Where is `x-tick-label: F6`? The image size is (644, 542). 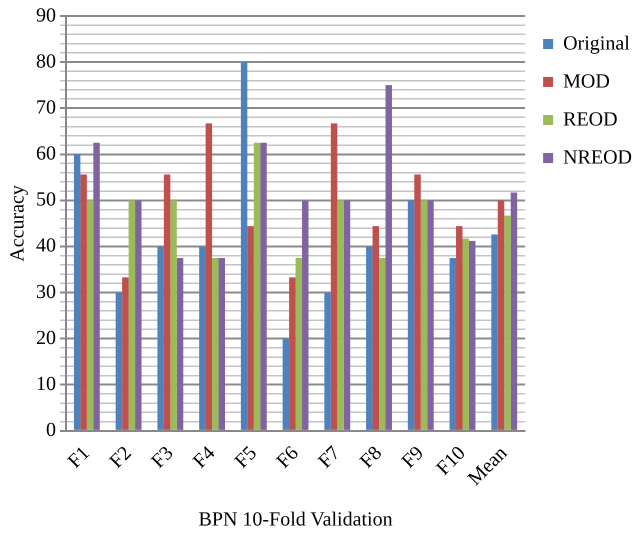
x-tick-label: F6 is located at coordinates (287, 457).